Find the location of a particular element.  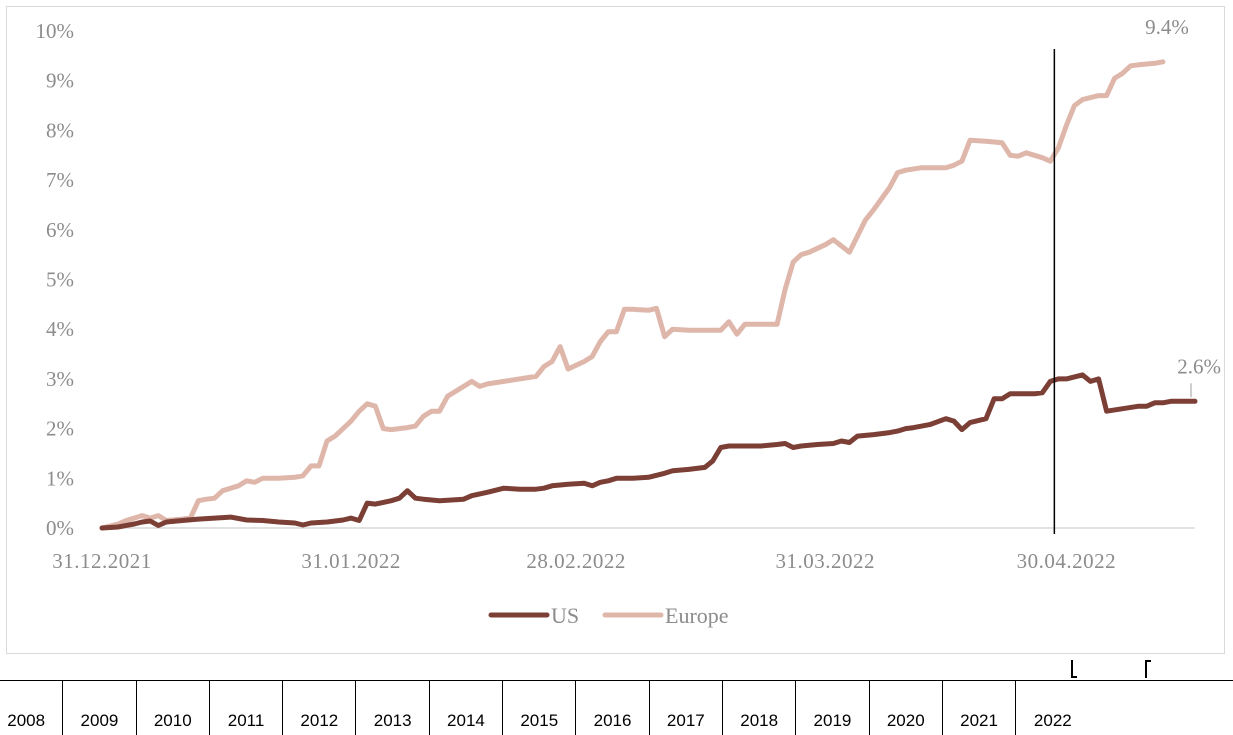

y-tick-label: 1% is located at coordinates (60, 478).